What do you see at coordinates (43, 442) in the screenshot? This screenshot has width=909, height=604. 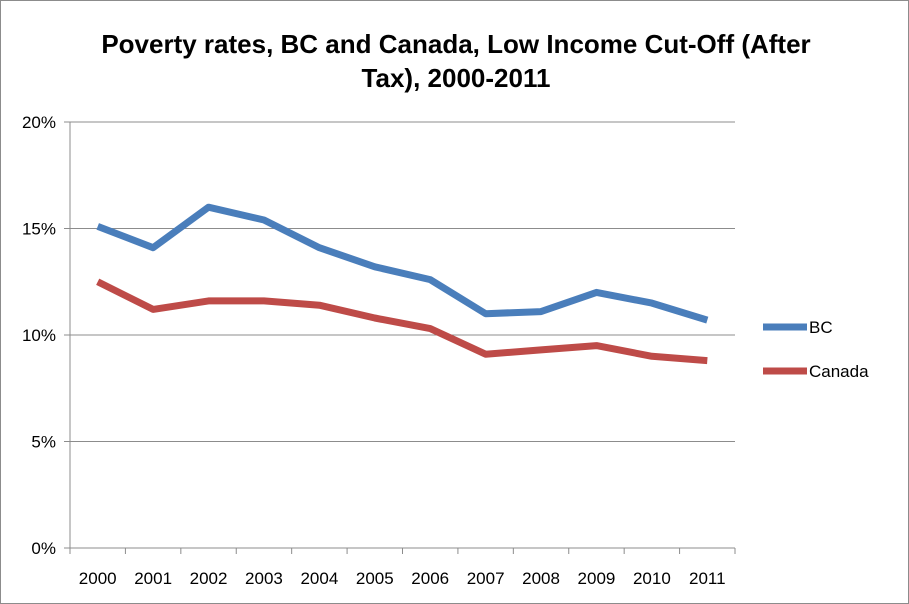 I see `y-tick-label: 5%` at bounding box center [43, 442].